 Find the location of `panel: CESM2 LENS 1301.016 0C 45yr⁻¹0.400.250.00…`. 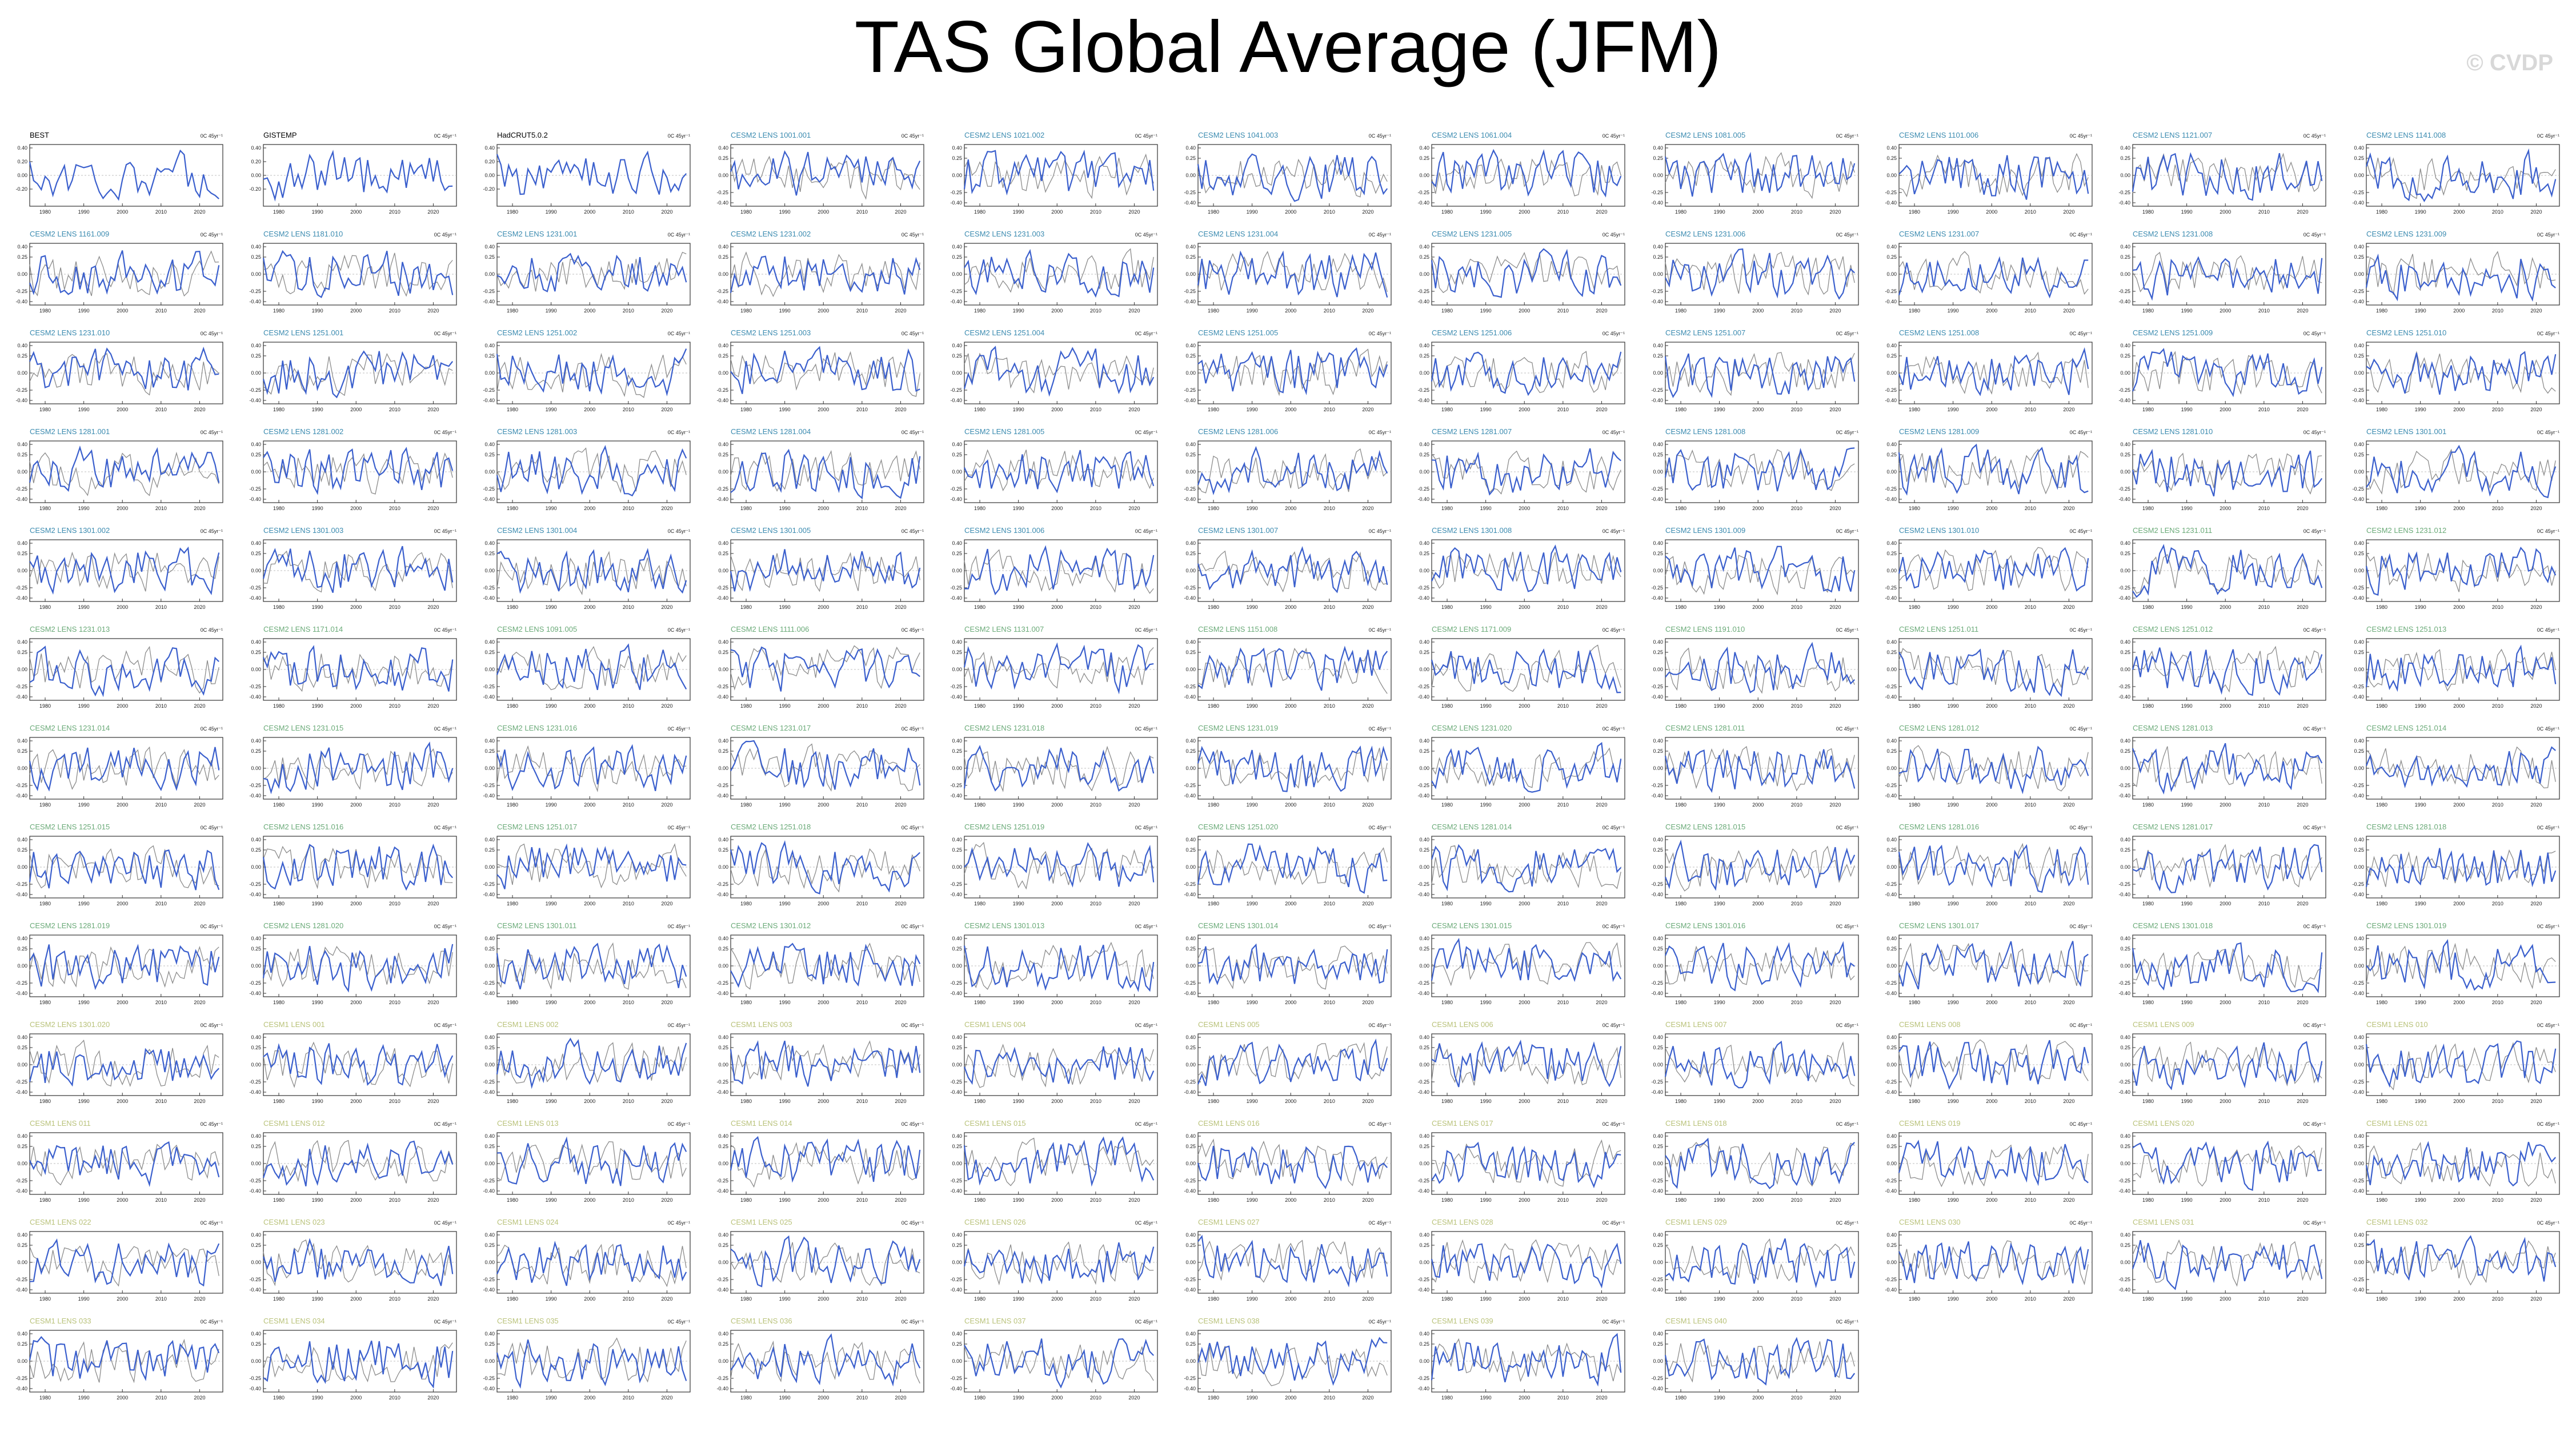

panel: CESM2 LENS 1301.016 0C 45yr⁻¹0.400.250.00… is located at coordinates (1755, 963).